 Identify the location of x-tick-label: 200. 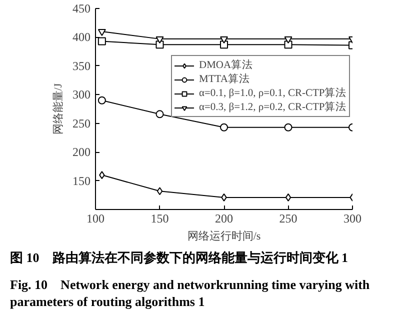
(224, 219).